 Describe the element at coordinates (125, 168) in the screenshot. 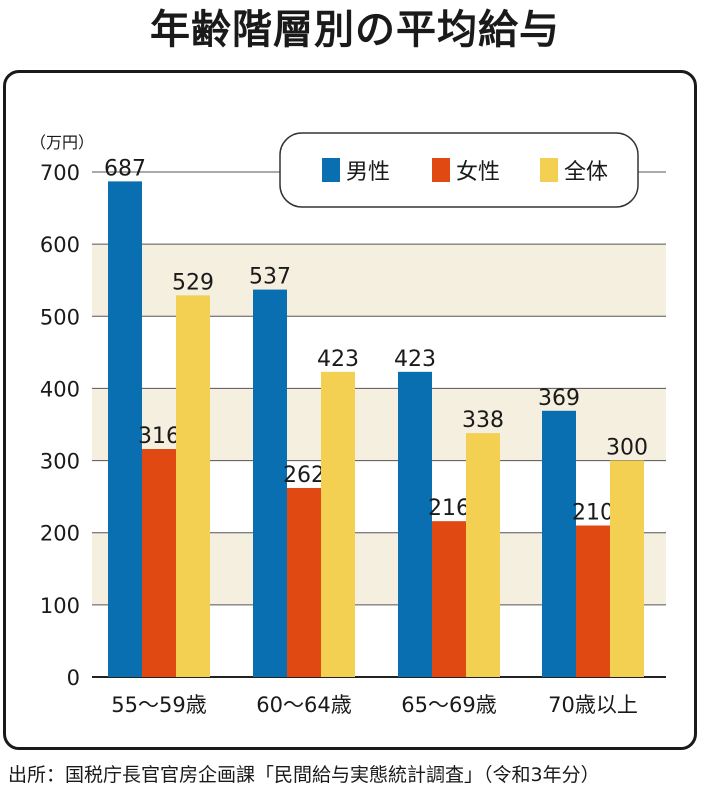

I see `bar-value-label: 687` at that location.